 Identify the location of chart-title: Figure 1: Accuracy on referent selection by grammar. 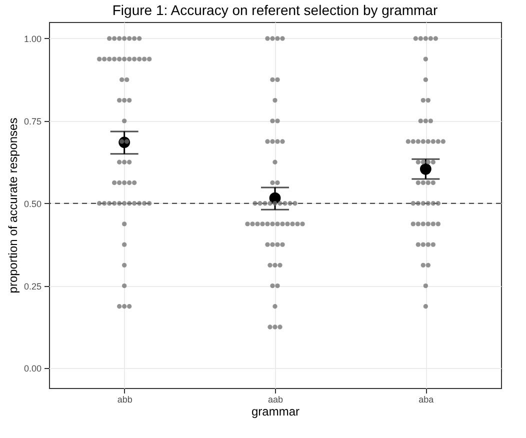
(275, 10).